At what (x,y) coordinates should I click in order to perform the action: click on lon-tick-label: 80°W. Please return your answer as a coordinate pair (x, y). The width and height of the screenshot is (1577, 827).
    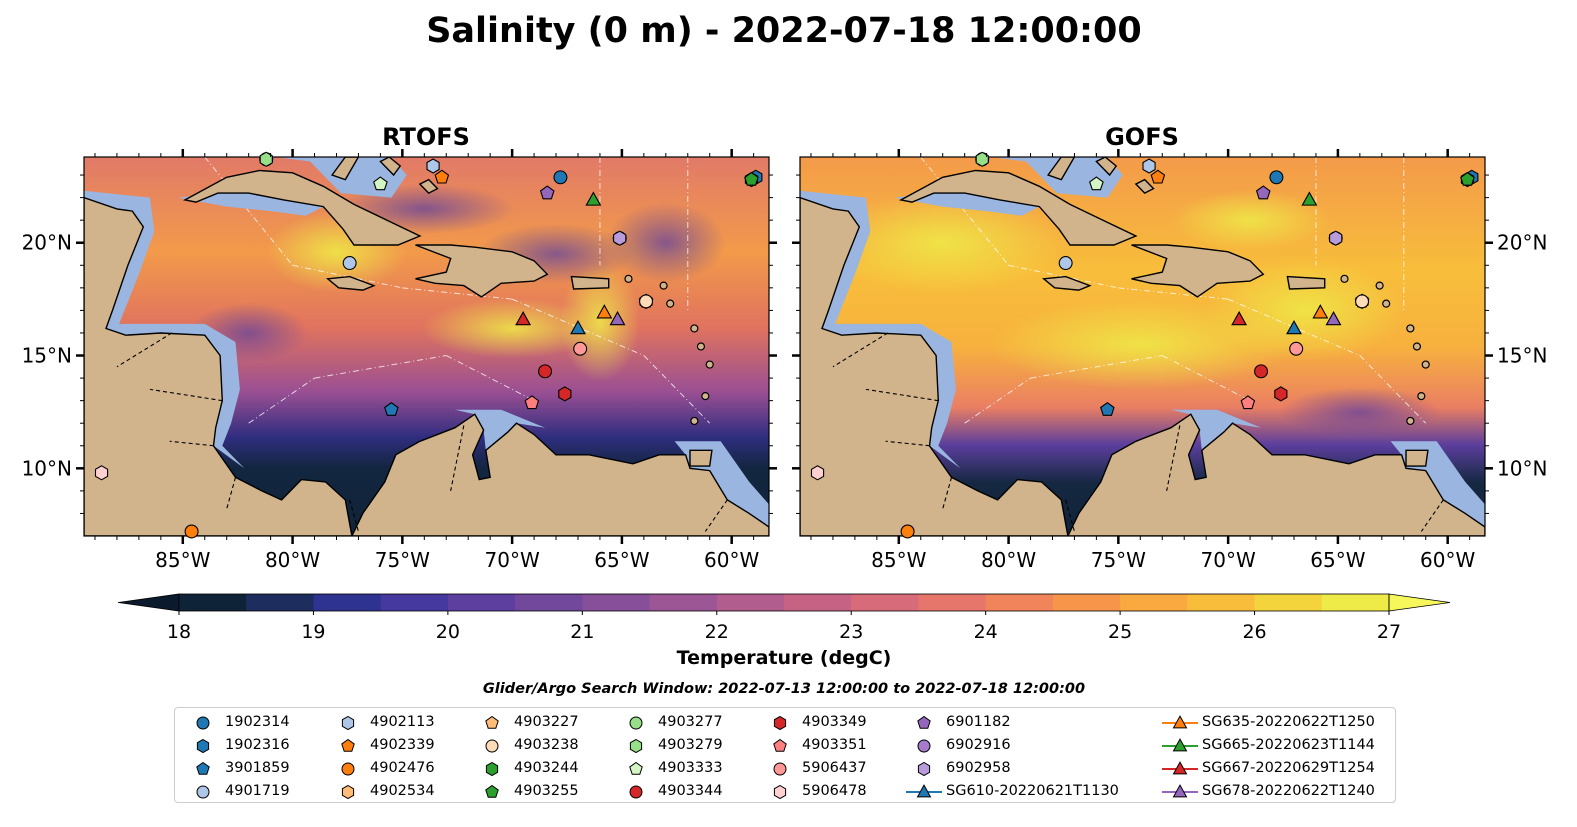
    Looking at the image, I should click on (292, 560).